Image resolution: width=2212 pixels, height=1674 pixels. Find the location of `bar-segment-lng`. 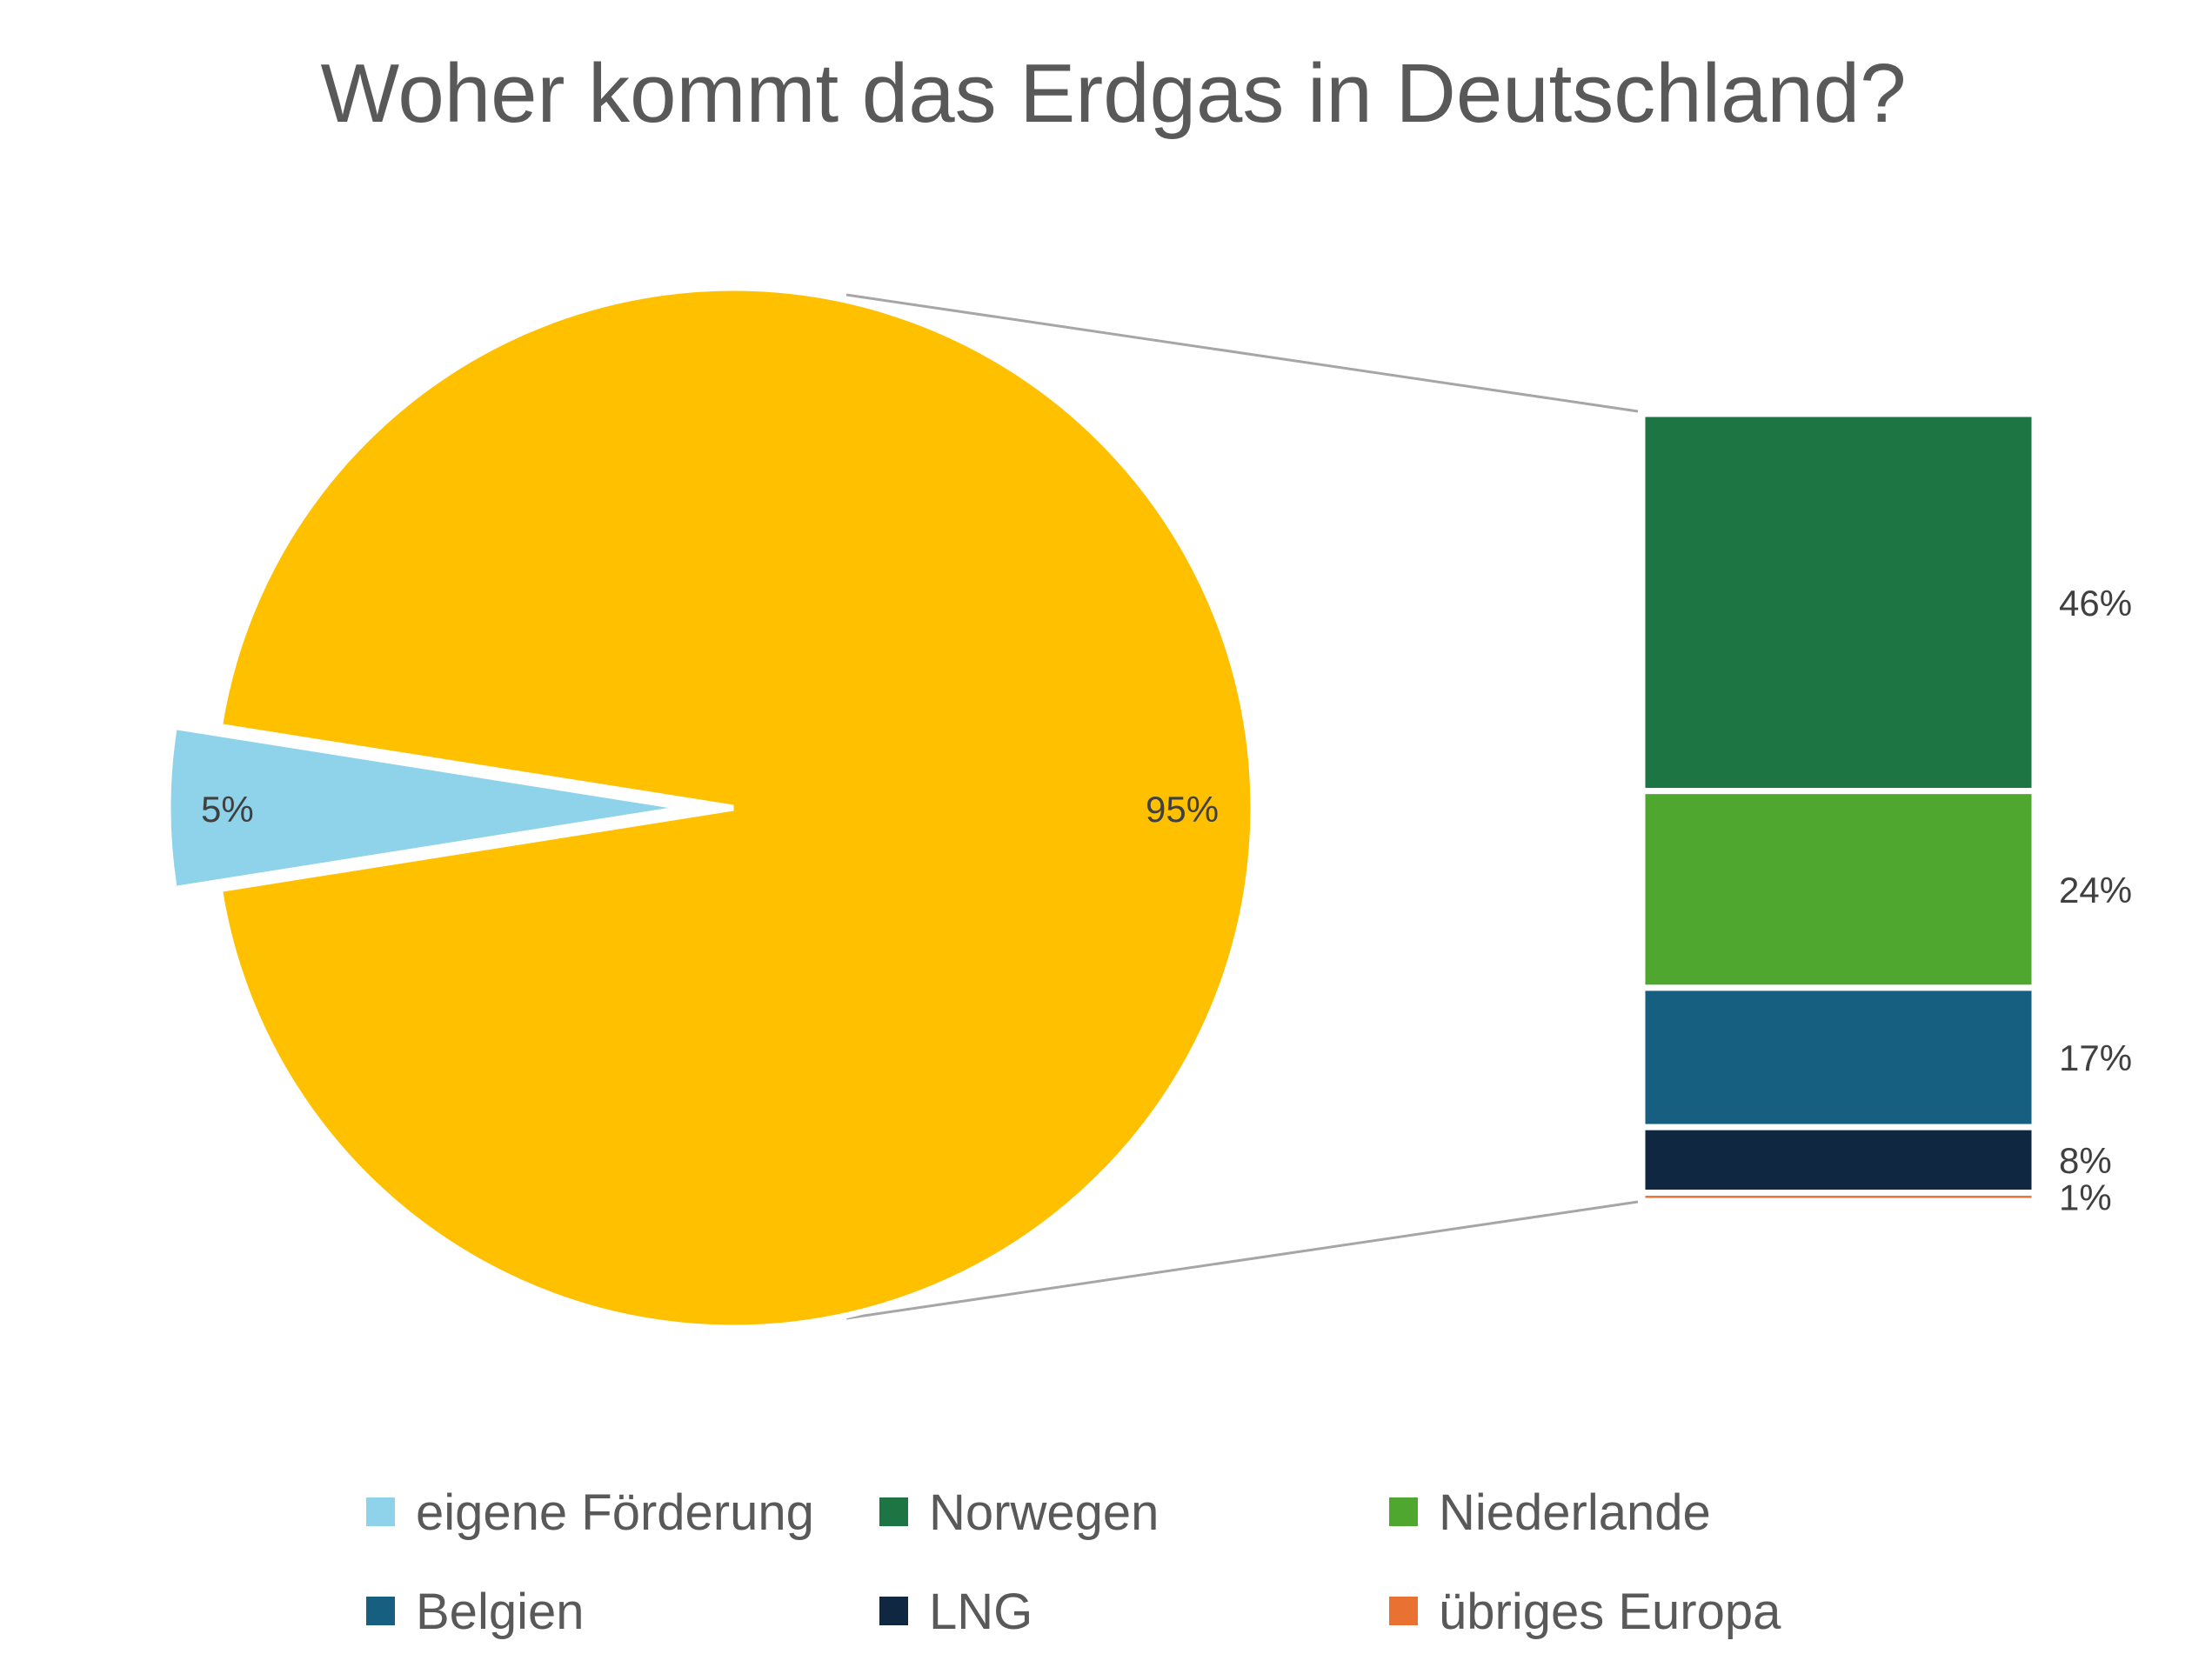

bar-segment-lng is located at coordinates (1838, 1160).